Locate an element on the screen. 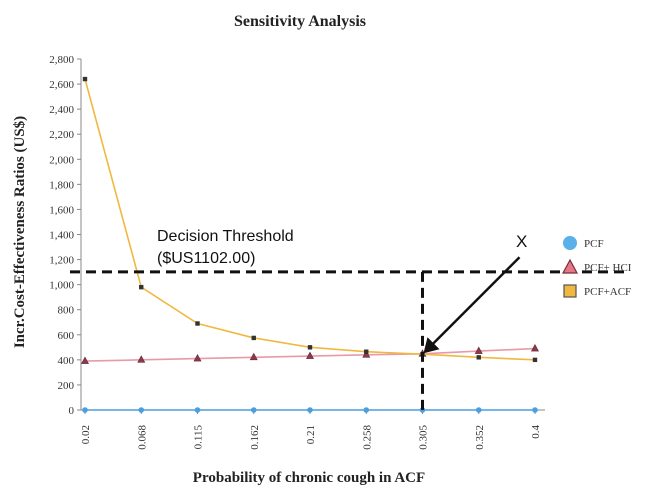  x-tick-label: 0.068 is located at coordinates (142, 437).